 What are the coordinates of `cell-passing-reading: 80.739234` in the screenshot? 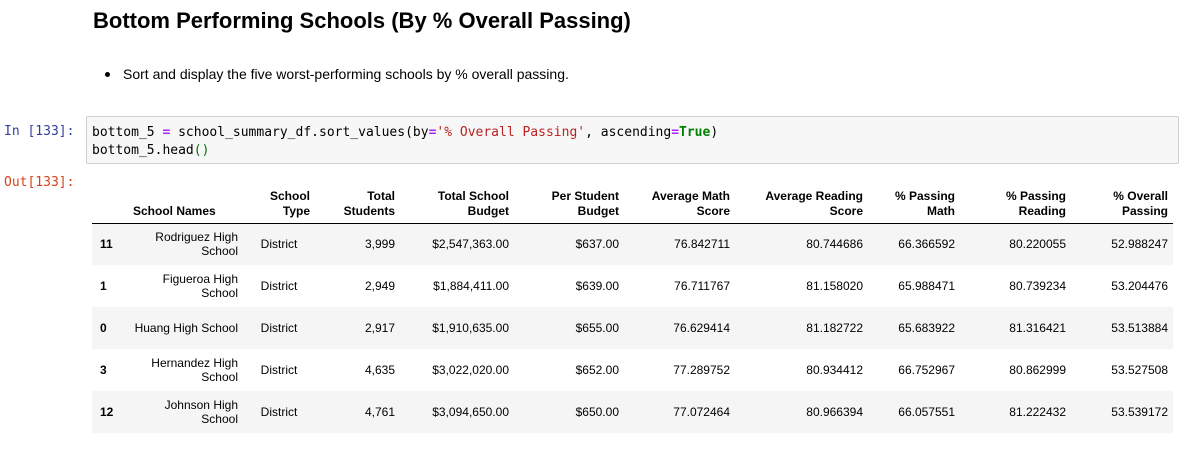 It's located at (1037, 286).